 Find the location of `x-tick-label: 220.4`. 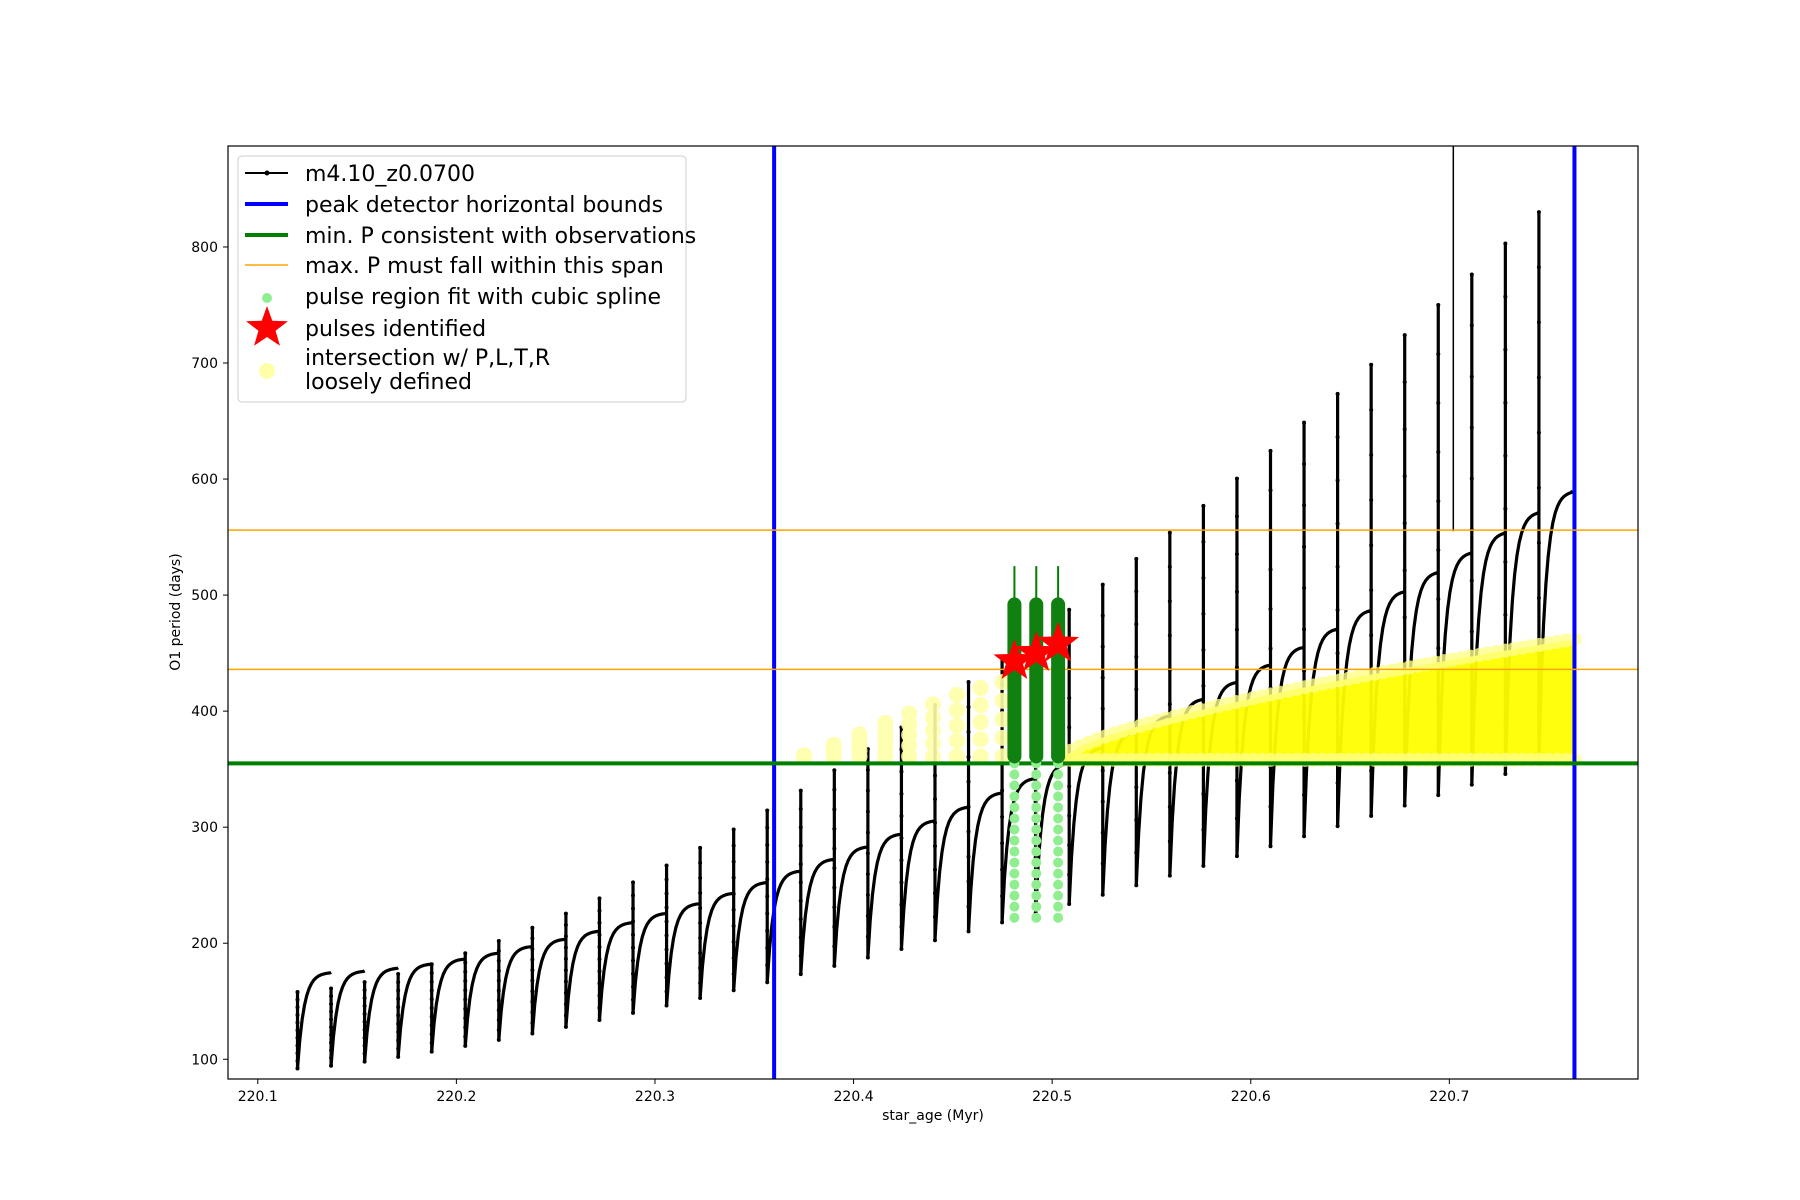

x-tick-label: 220.4 is located at coordinates (854, 1097).